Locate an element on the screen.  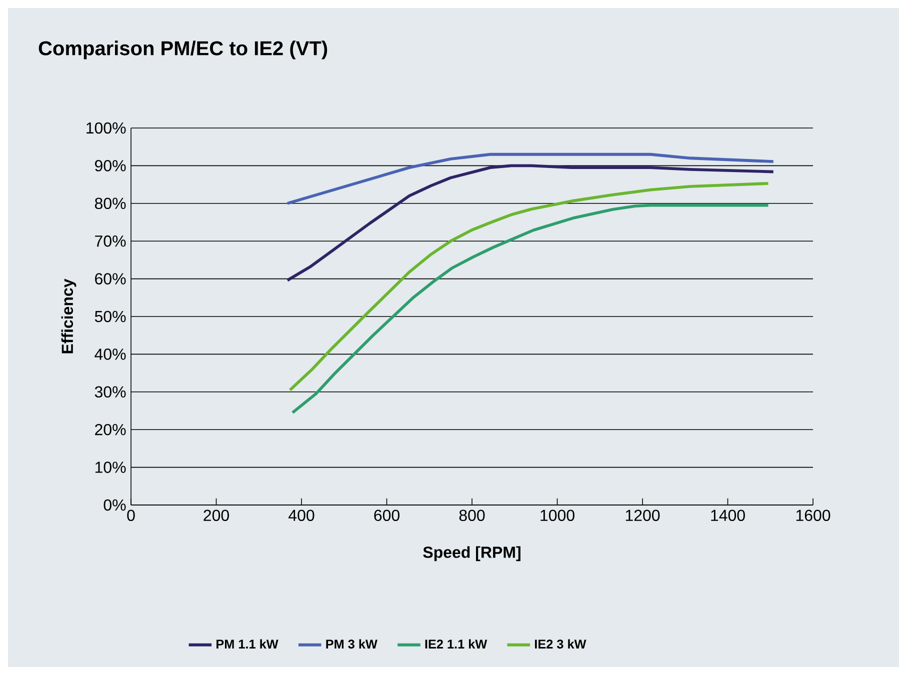
x-tick-label: 1000 is located at coordinates (557, 516).